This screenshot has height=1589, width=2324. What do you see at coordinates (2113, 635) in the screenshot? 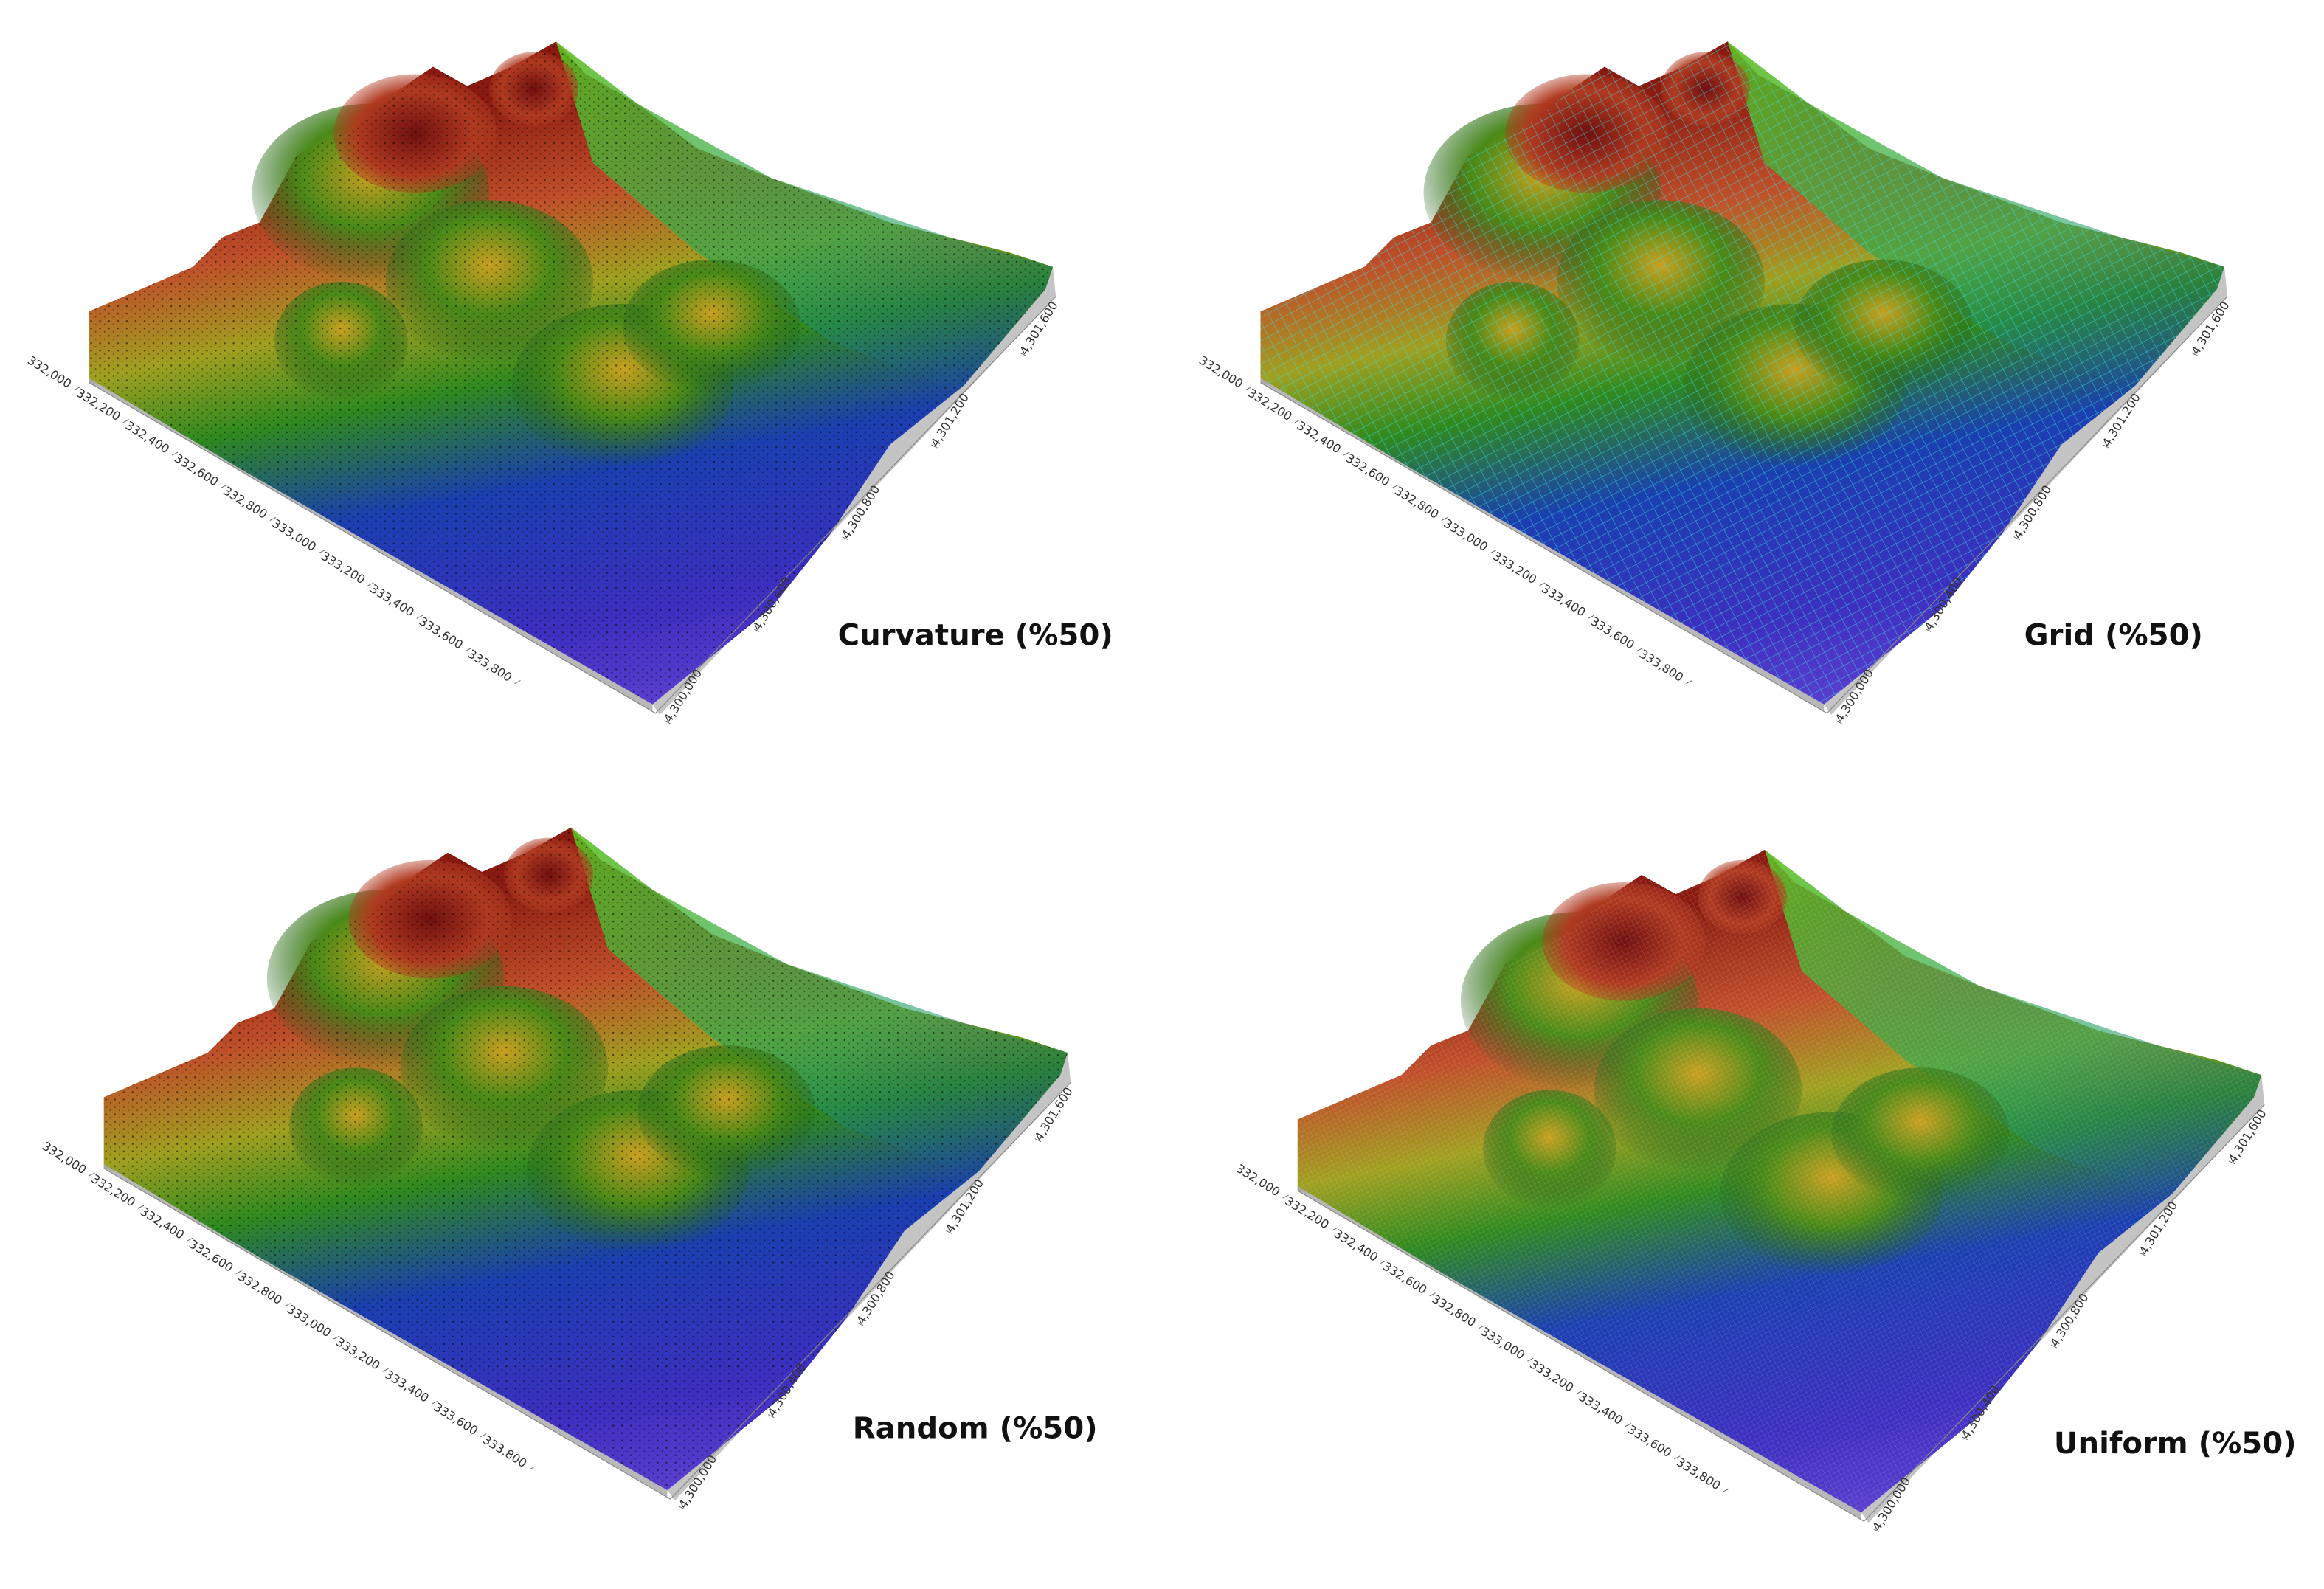
I see `panel-label: Grid (%50)` at bounding box center [2113, 635].